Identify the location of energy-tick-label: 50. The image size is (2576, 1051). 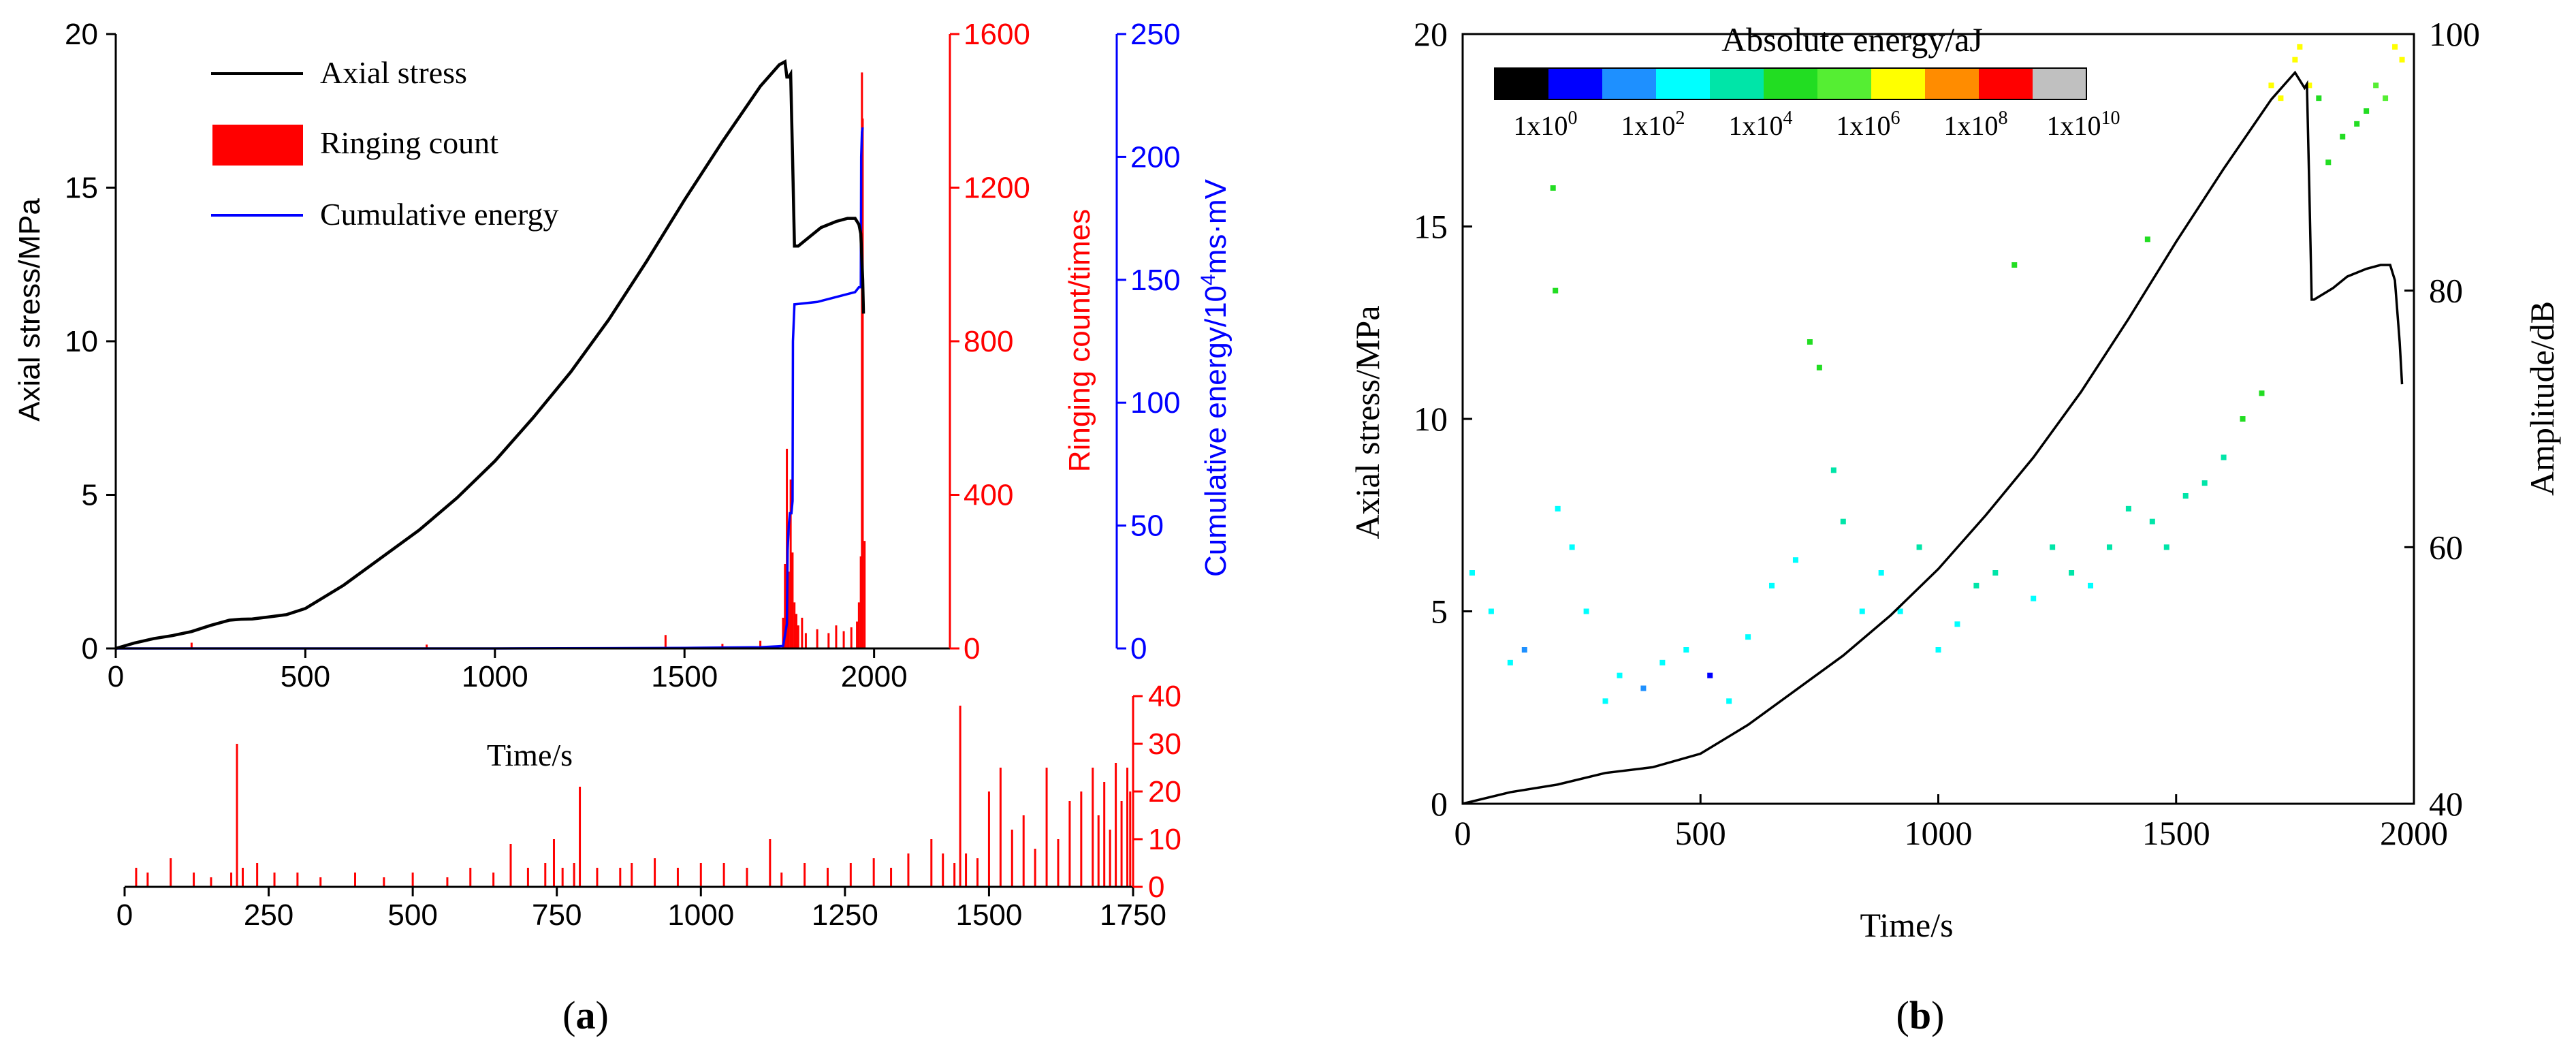
(1147, 526).